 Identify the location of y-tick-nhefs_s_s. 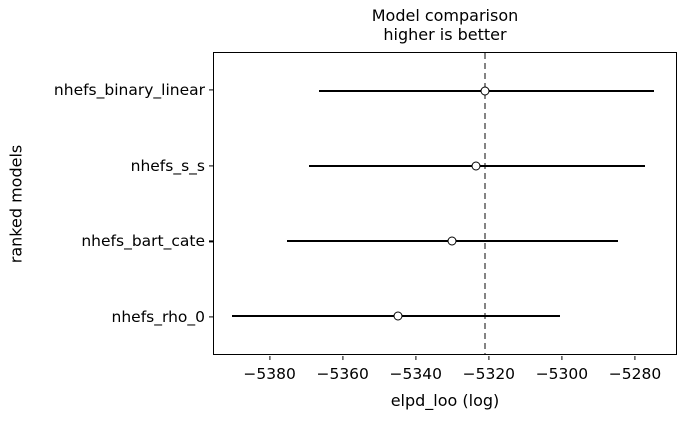
(211, 166).